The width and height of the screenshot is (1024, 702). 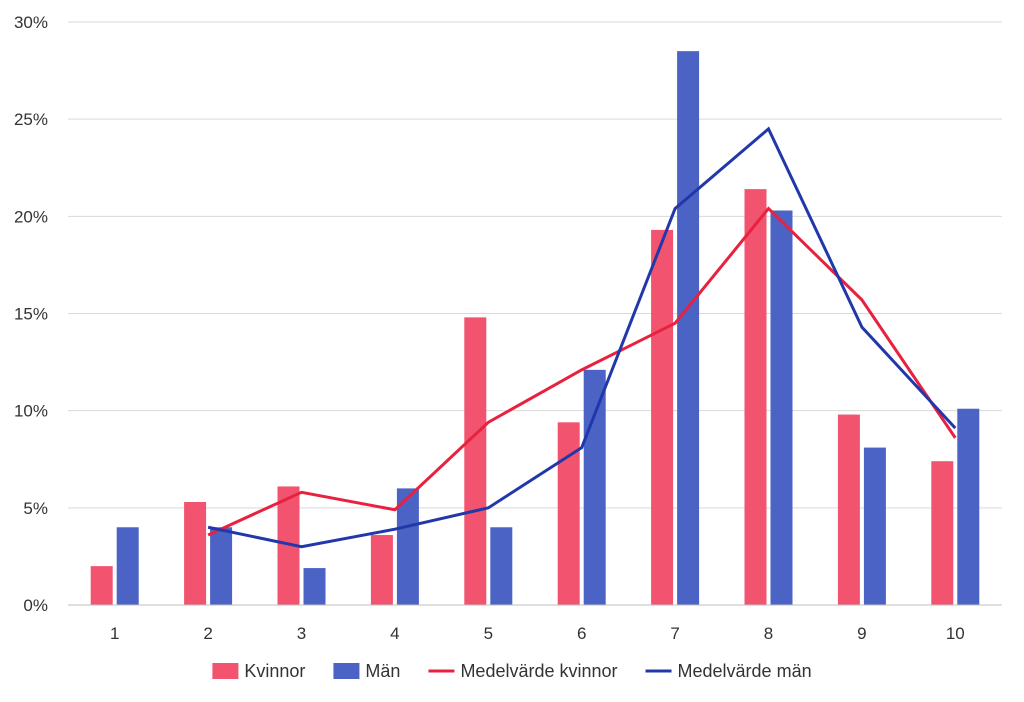 What do you see at coordinates (674, 633) in the screenshot?
I see `x-tick-label: 7` at bounding box center [674, 633].